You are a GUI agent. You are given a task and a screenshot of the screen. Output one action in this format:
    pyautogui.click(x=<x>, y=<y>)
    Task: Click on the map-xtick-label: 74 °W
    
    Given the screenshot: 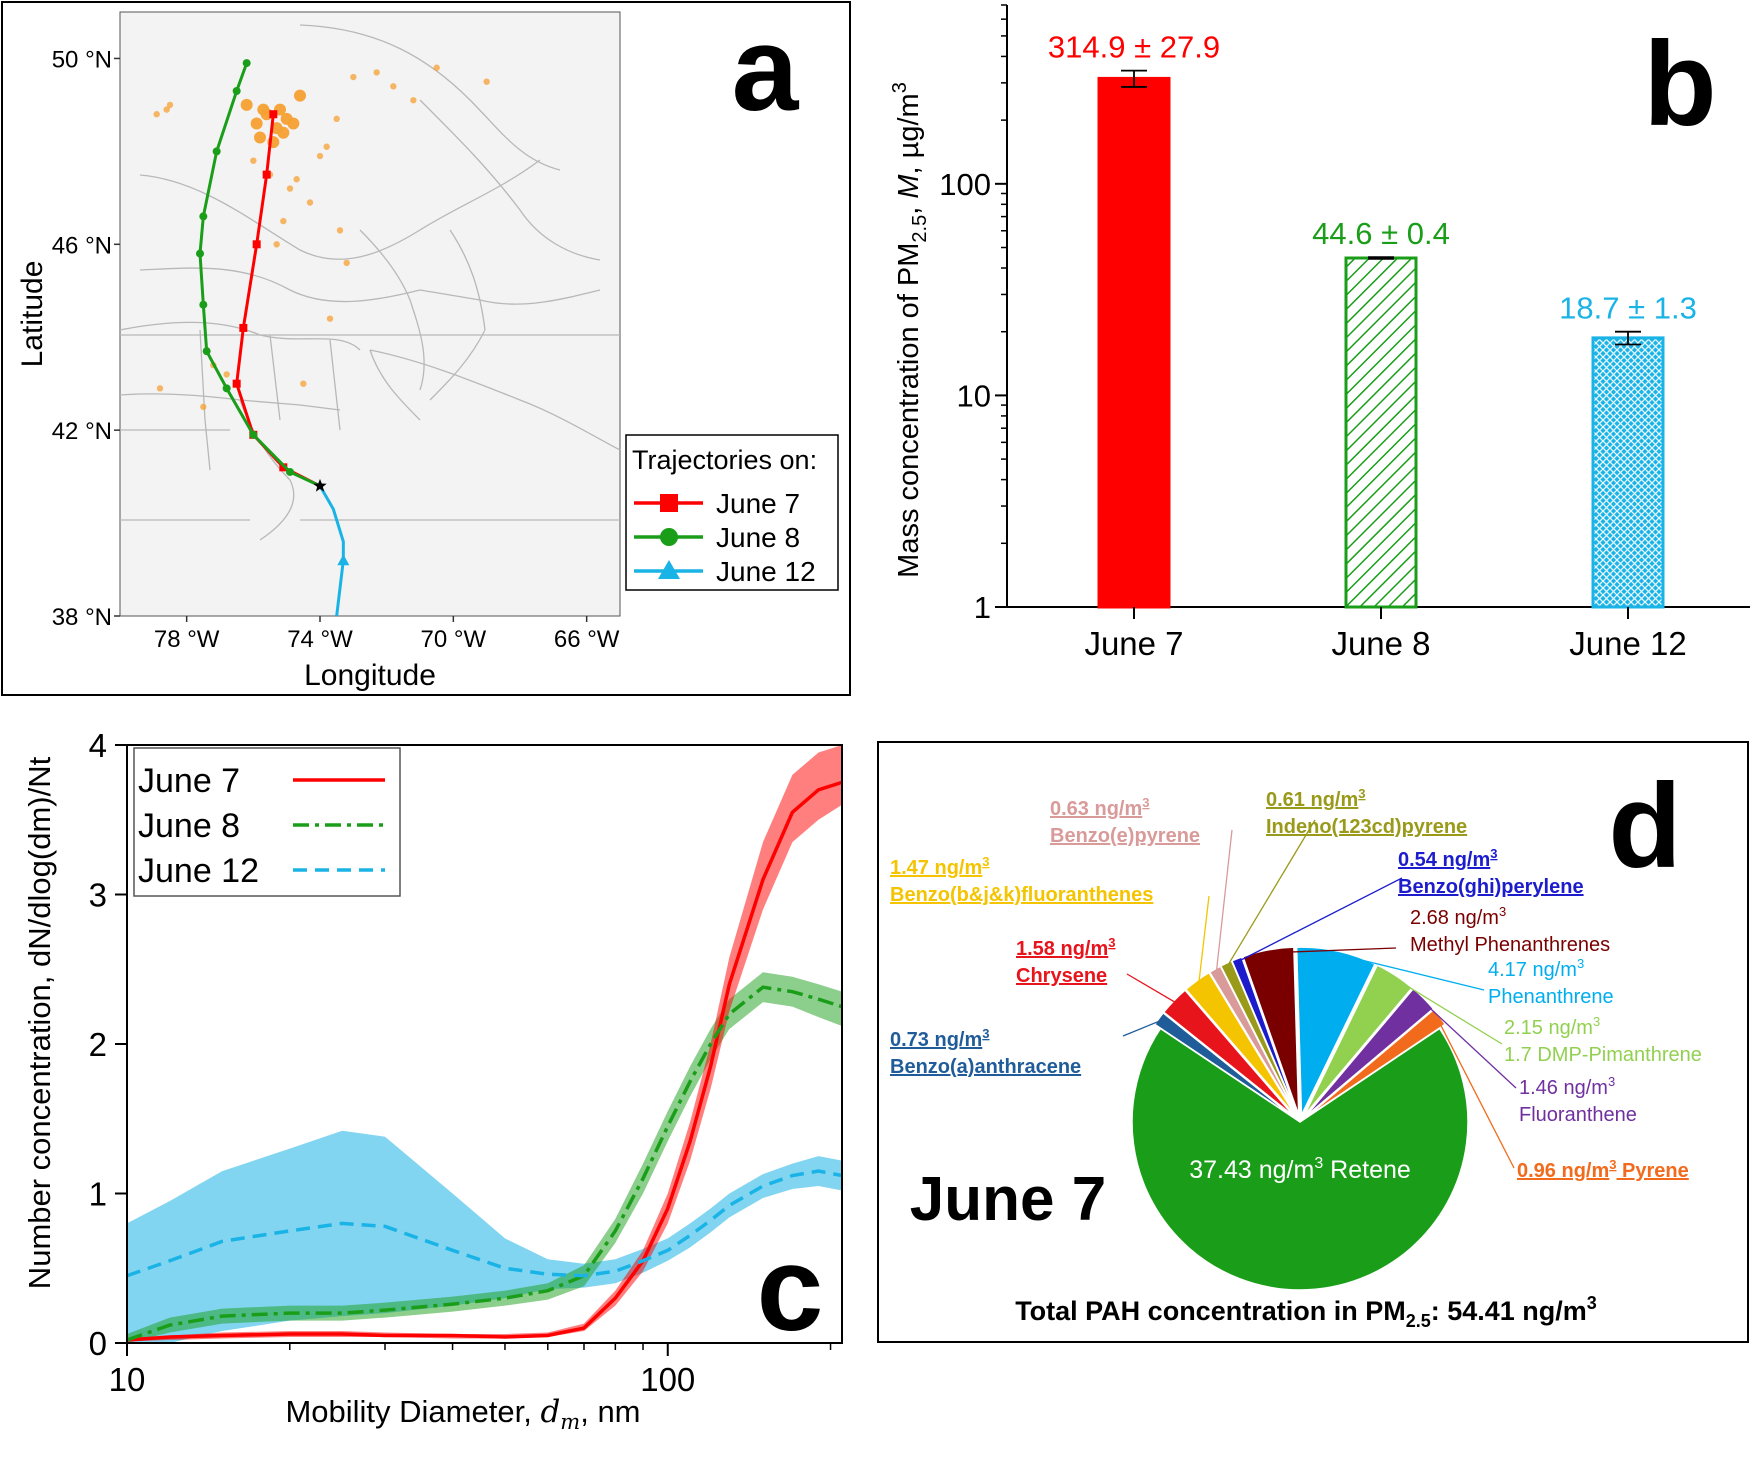 What is the action you would take?
    pyautogui.click(x=320, y=639)
    